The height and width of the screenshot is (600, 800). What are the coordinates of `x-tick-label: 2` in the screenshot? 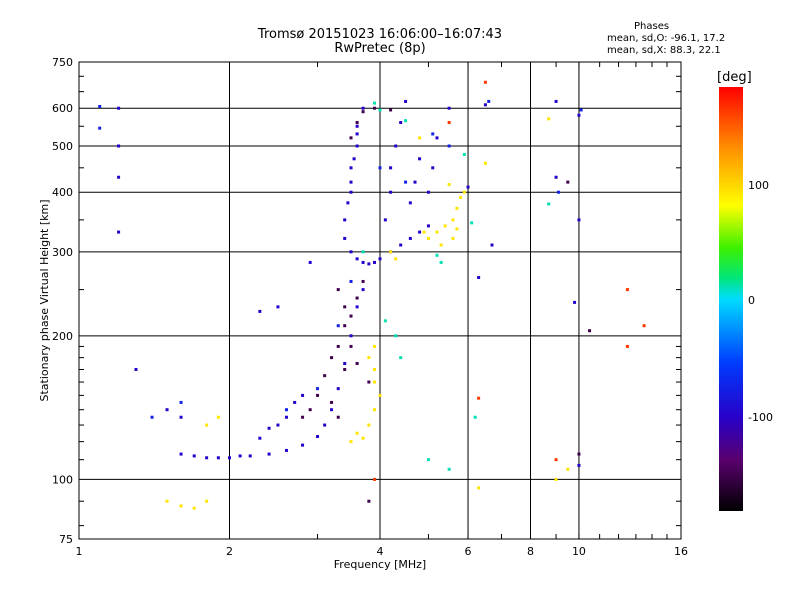 It's located at (229, 551).